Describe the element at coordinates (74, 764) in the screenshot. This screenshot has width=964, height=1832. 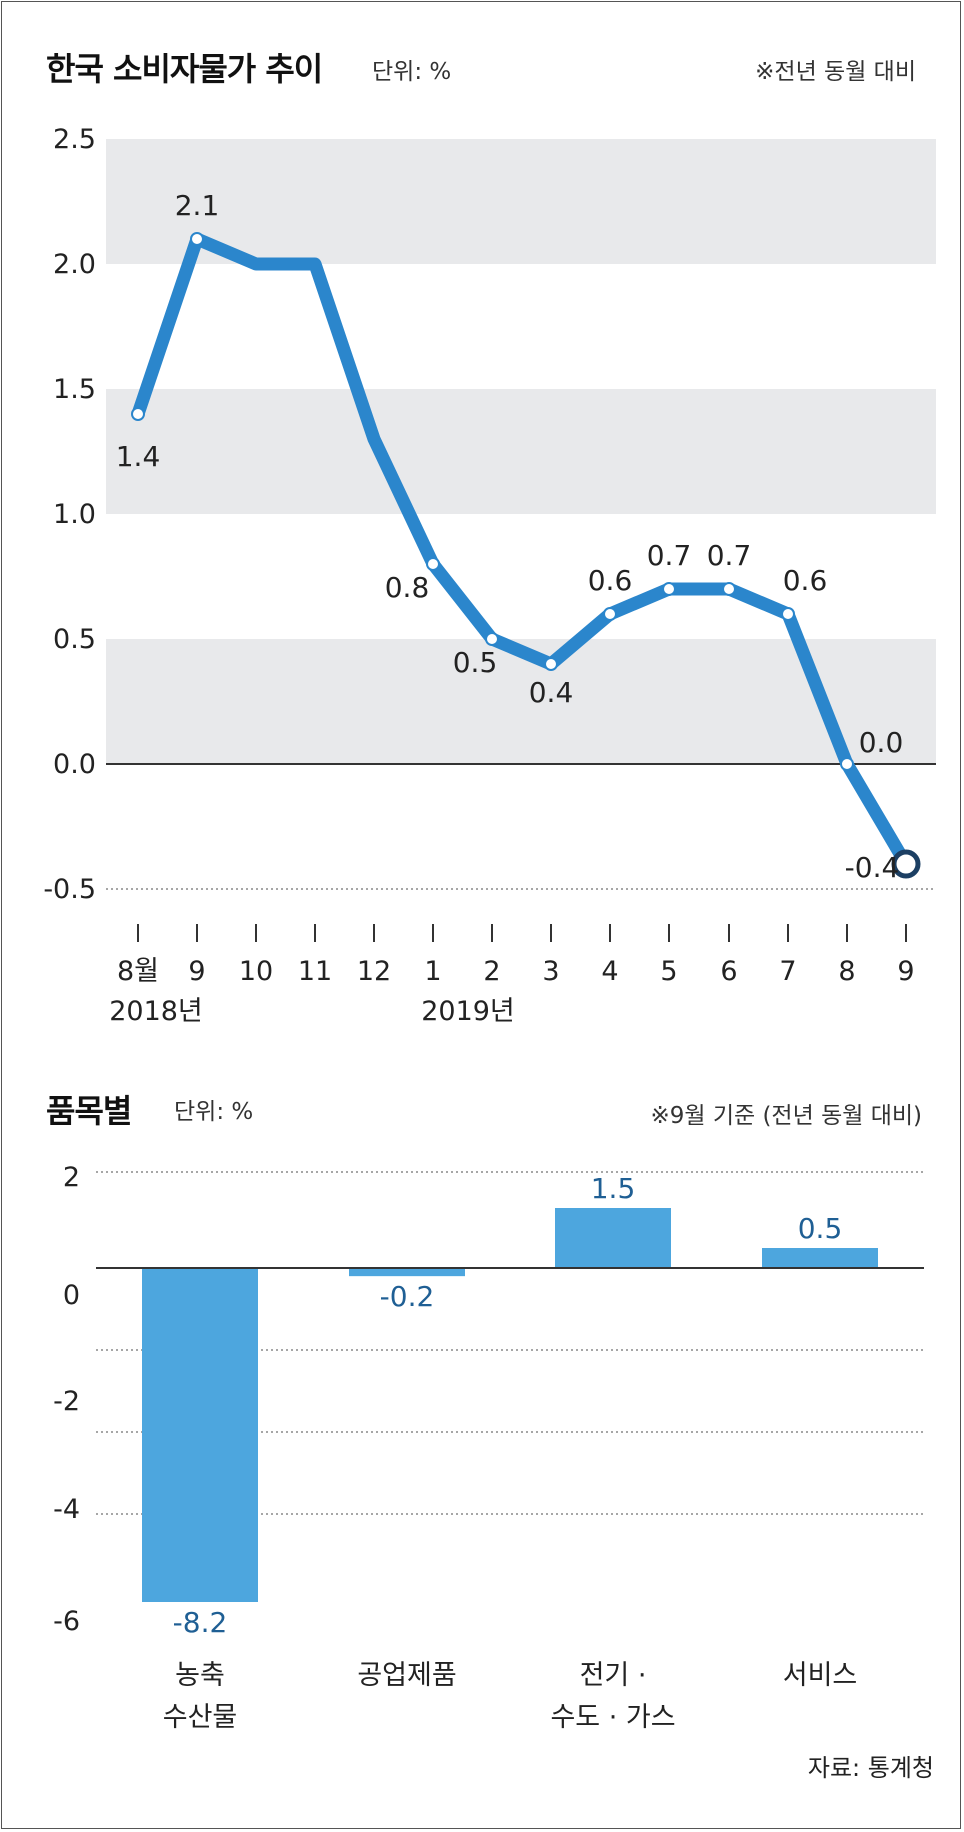
I see `y-tick-label: 0.0` at that location.